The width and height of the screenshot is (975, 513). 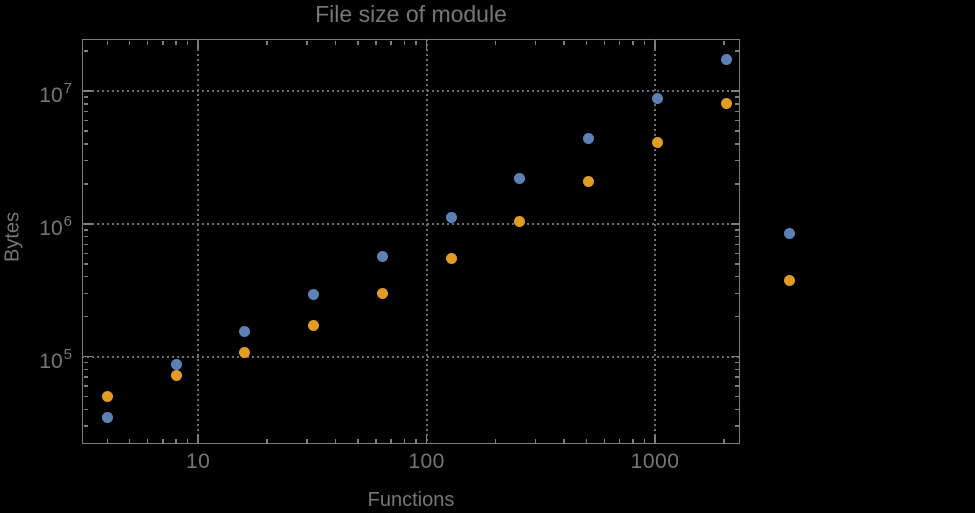 I want to click on y-tick-exponent: 7, so click(x=67, y=88).